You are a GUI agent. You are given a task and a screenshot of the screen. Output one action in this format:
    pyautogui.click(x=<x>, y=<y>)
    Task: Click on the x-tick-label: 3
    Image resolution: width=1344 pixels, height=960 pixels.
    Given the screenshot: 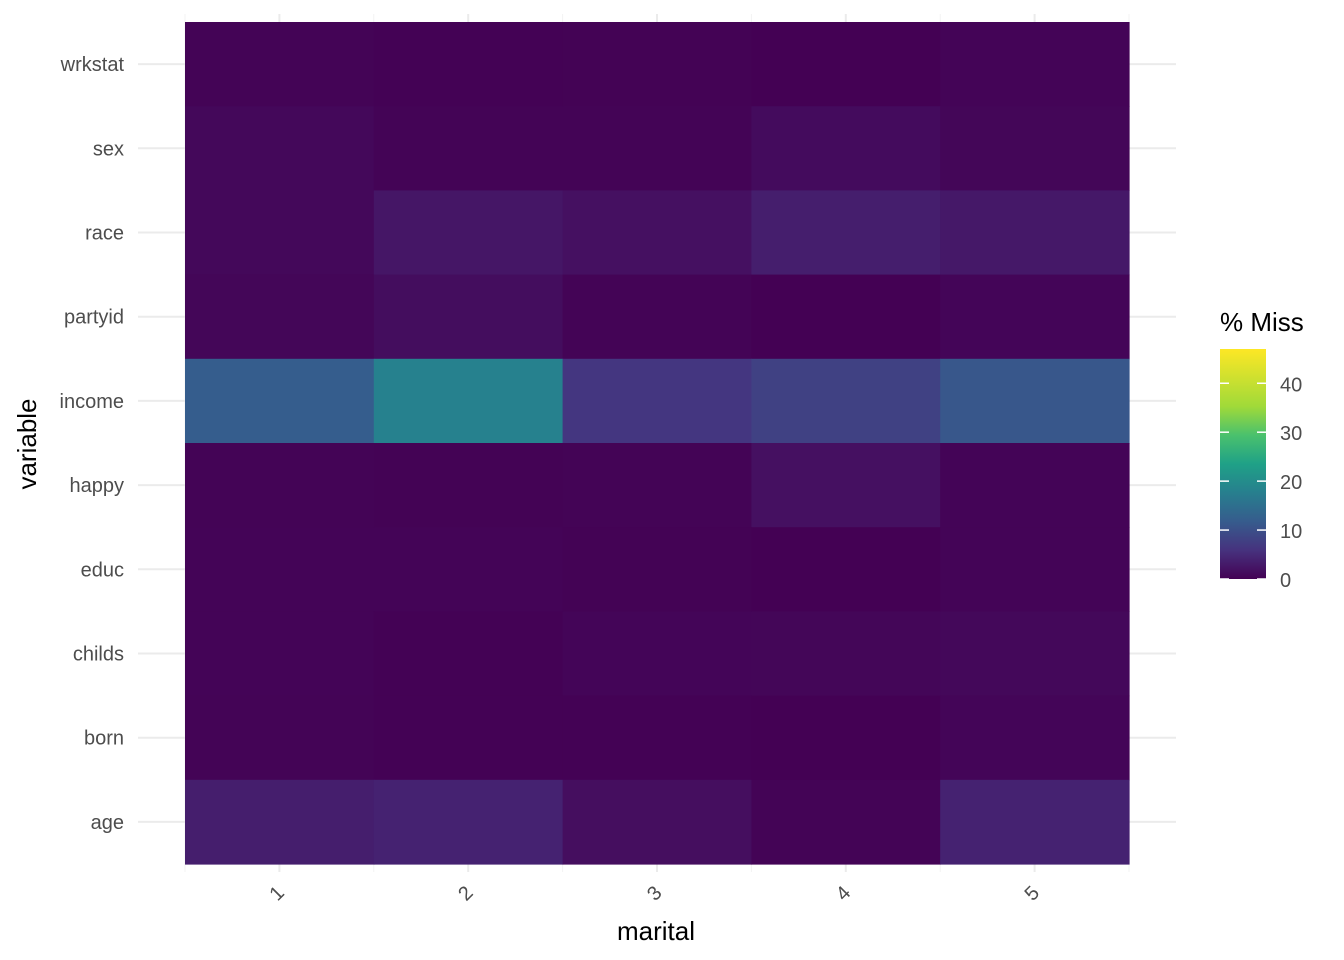 What is the action you would take?
    pyautogui.click(x=654, y=893)
    